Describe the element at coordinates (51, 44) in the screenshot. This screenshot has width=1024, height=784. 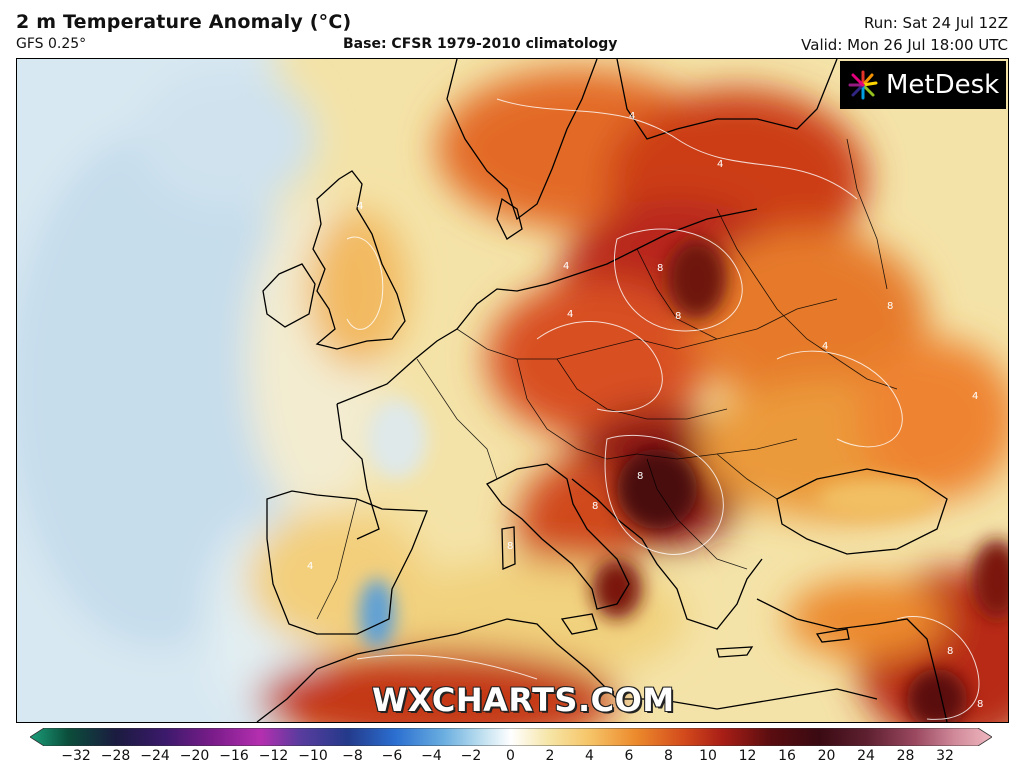
I see `model-label: GFS 0.25°` at that location.